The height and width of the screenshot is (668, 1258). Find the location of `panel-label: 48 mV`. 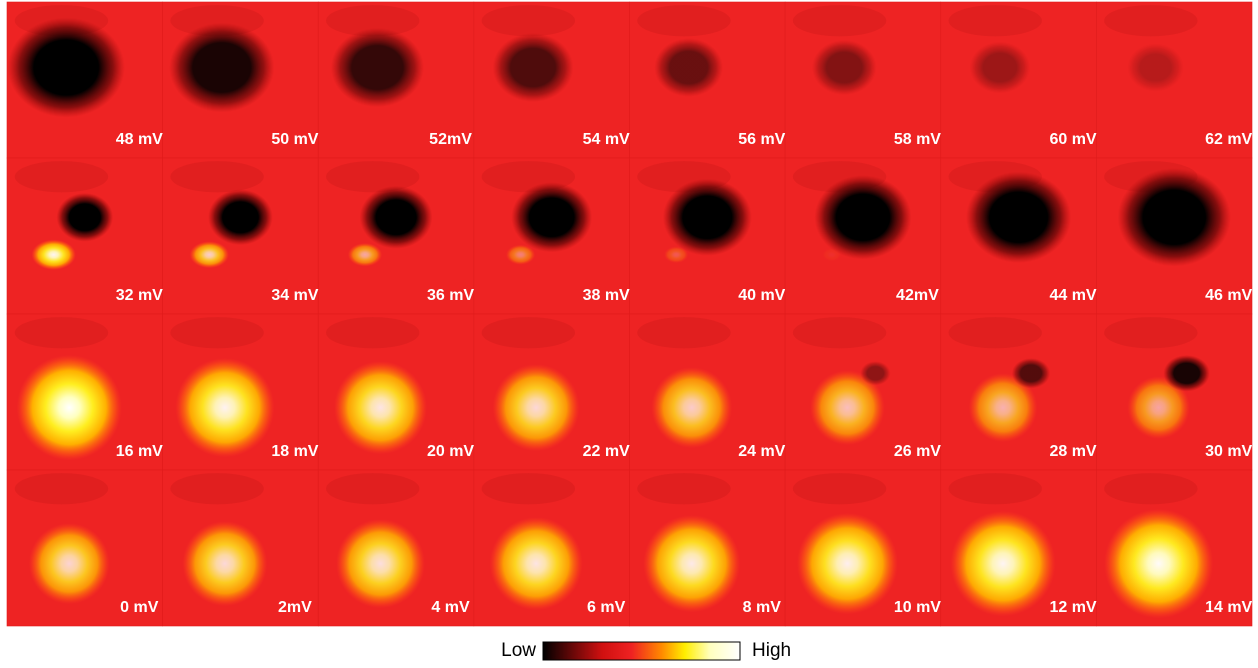

panel-label: 48 mV is located at coordinates (139, 139).